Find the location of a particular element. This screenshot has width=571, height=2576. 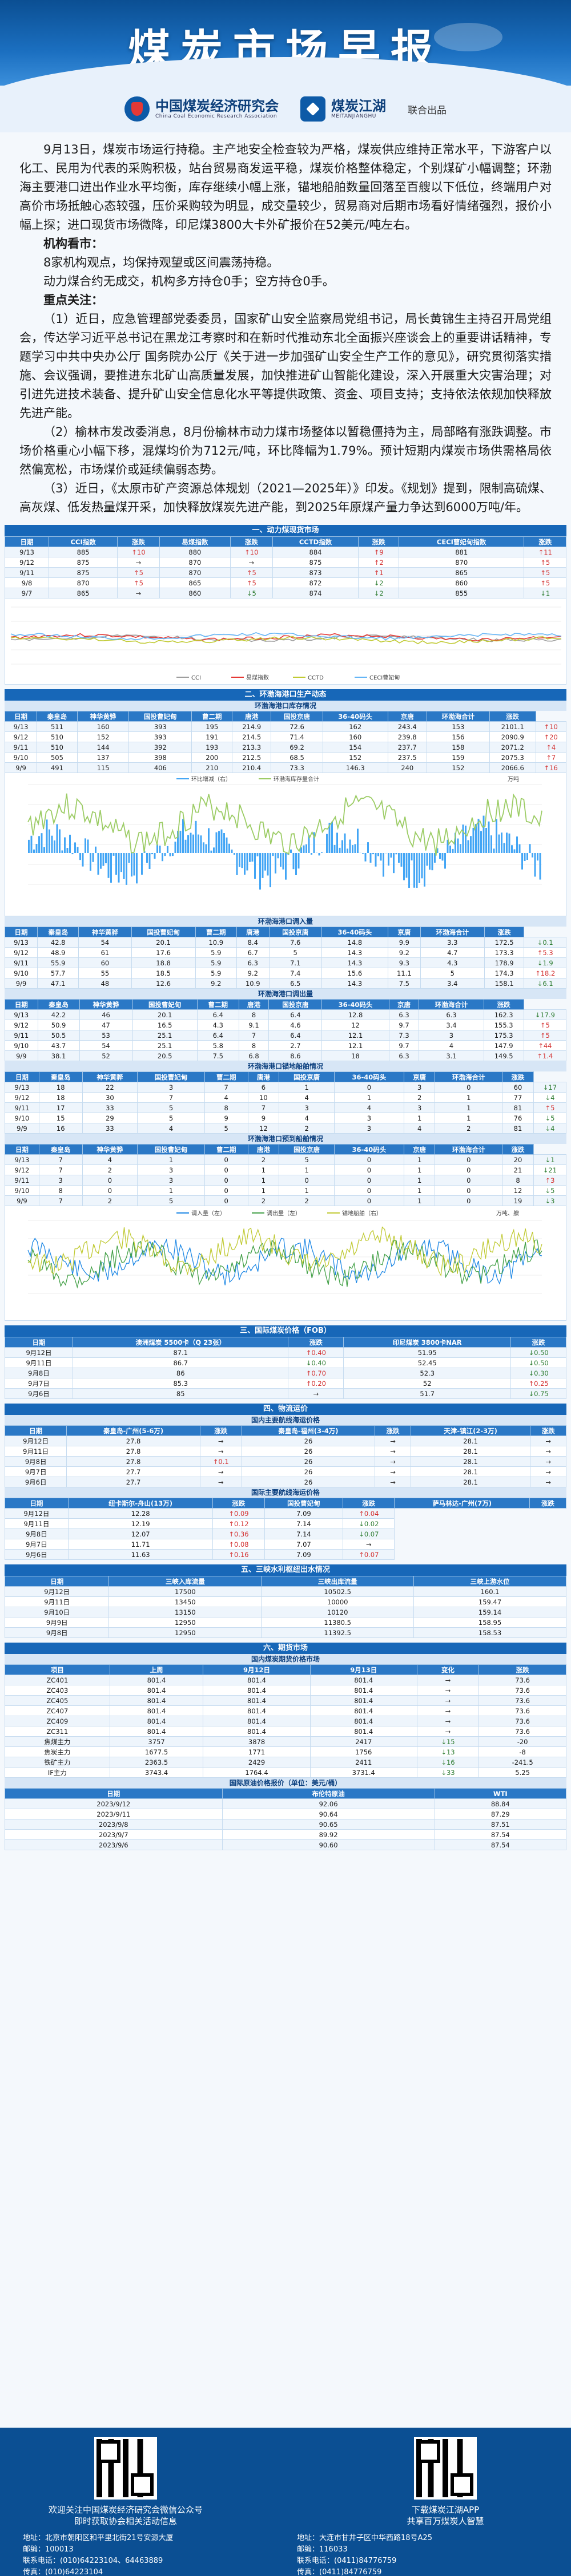

table-cell: 2411 is located at coordinates (363, 1762).